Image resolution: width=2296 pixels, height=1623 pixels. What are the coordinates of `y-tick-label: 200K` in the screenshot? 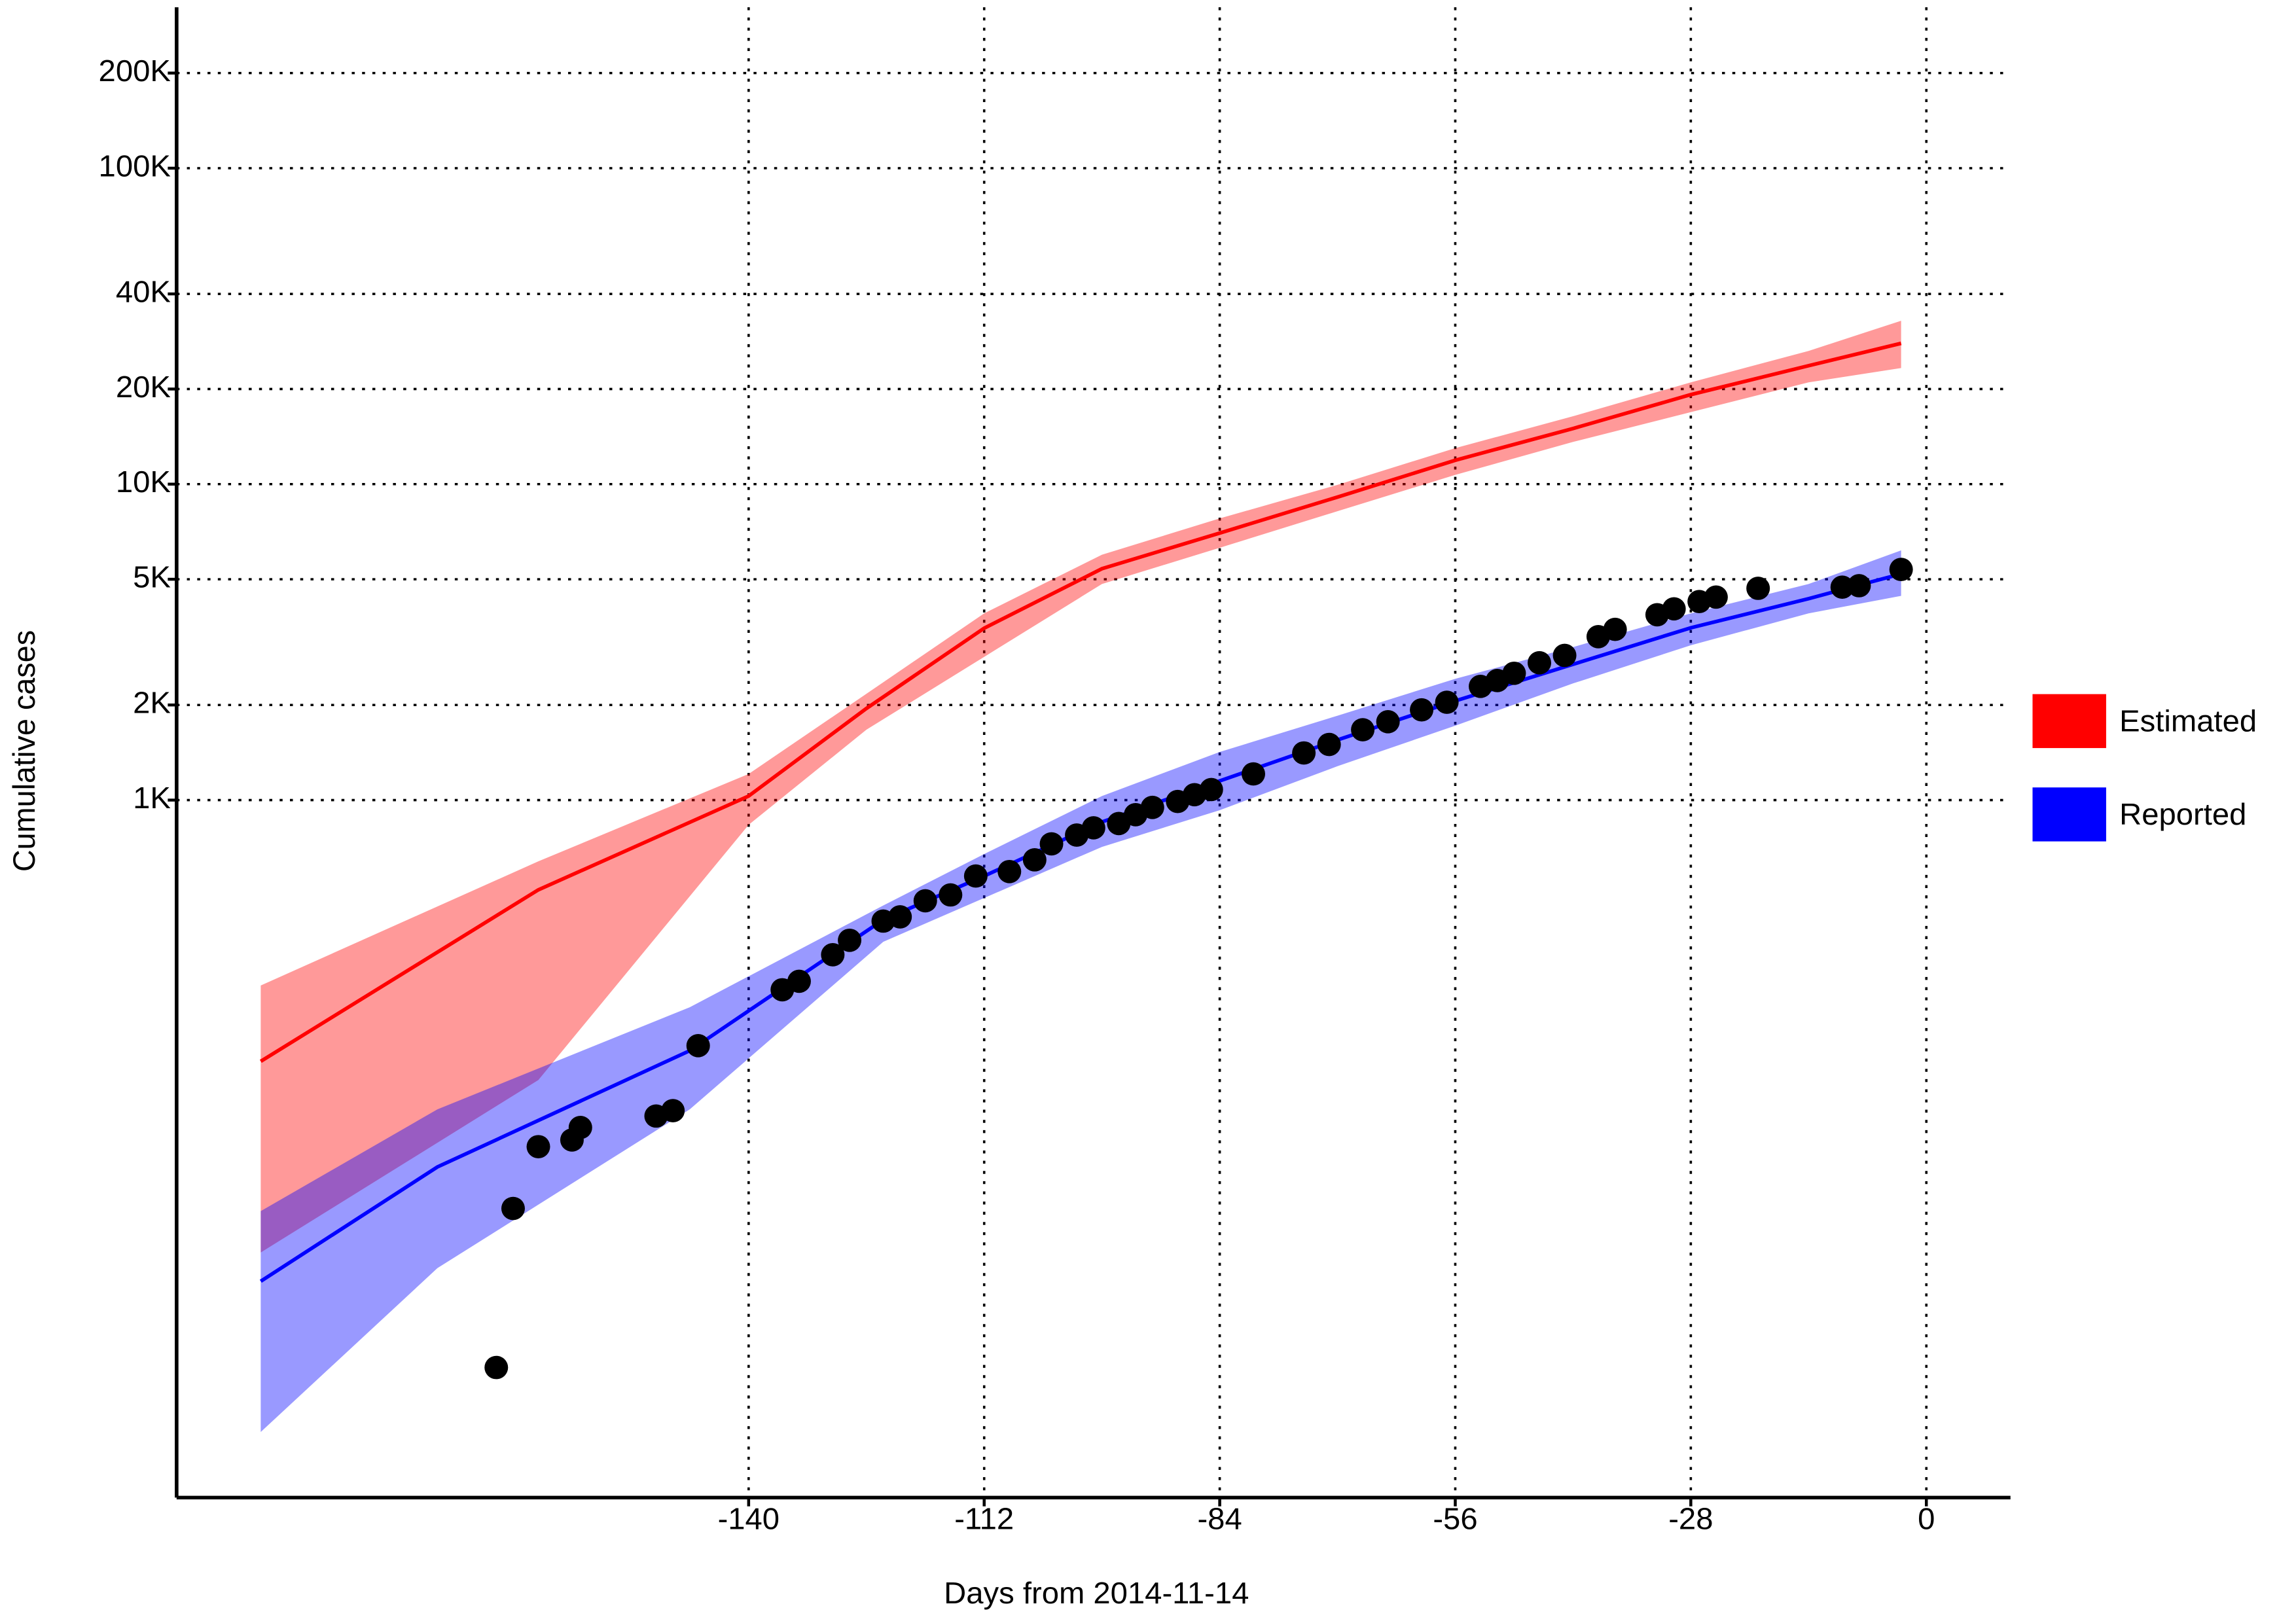 It's located at (135, 70).